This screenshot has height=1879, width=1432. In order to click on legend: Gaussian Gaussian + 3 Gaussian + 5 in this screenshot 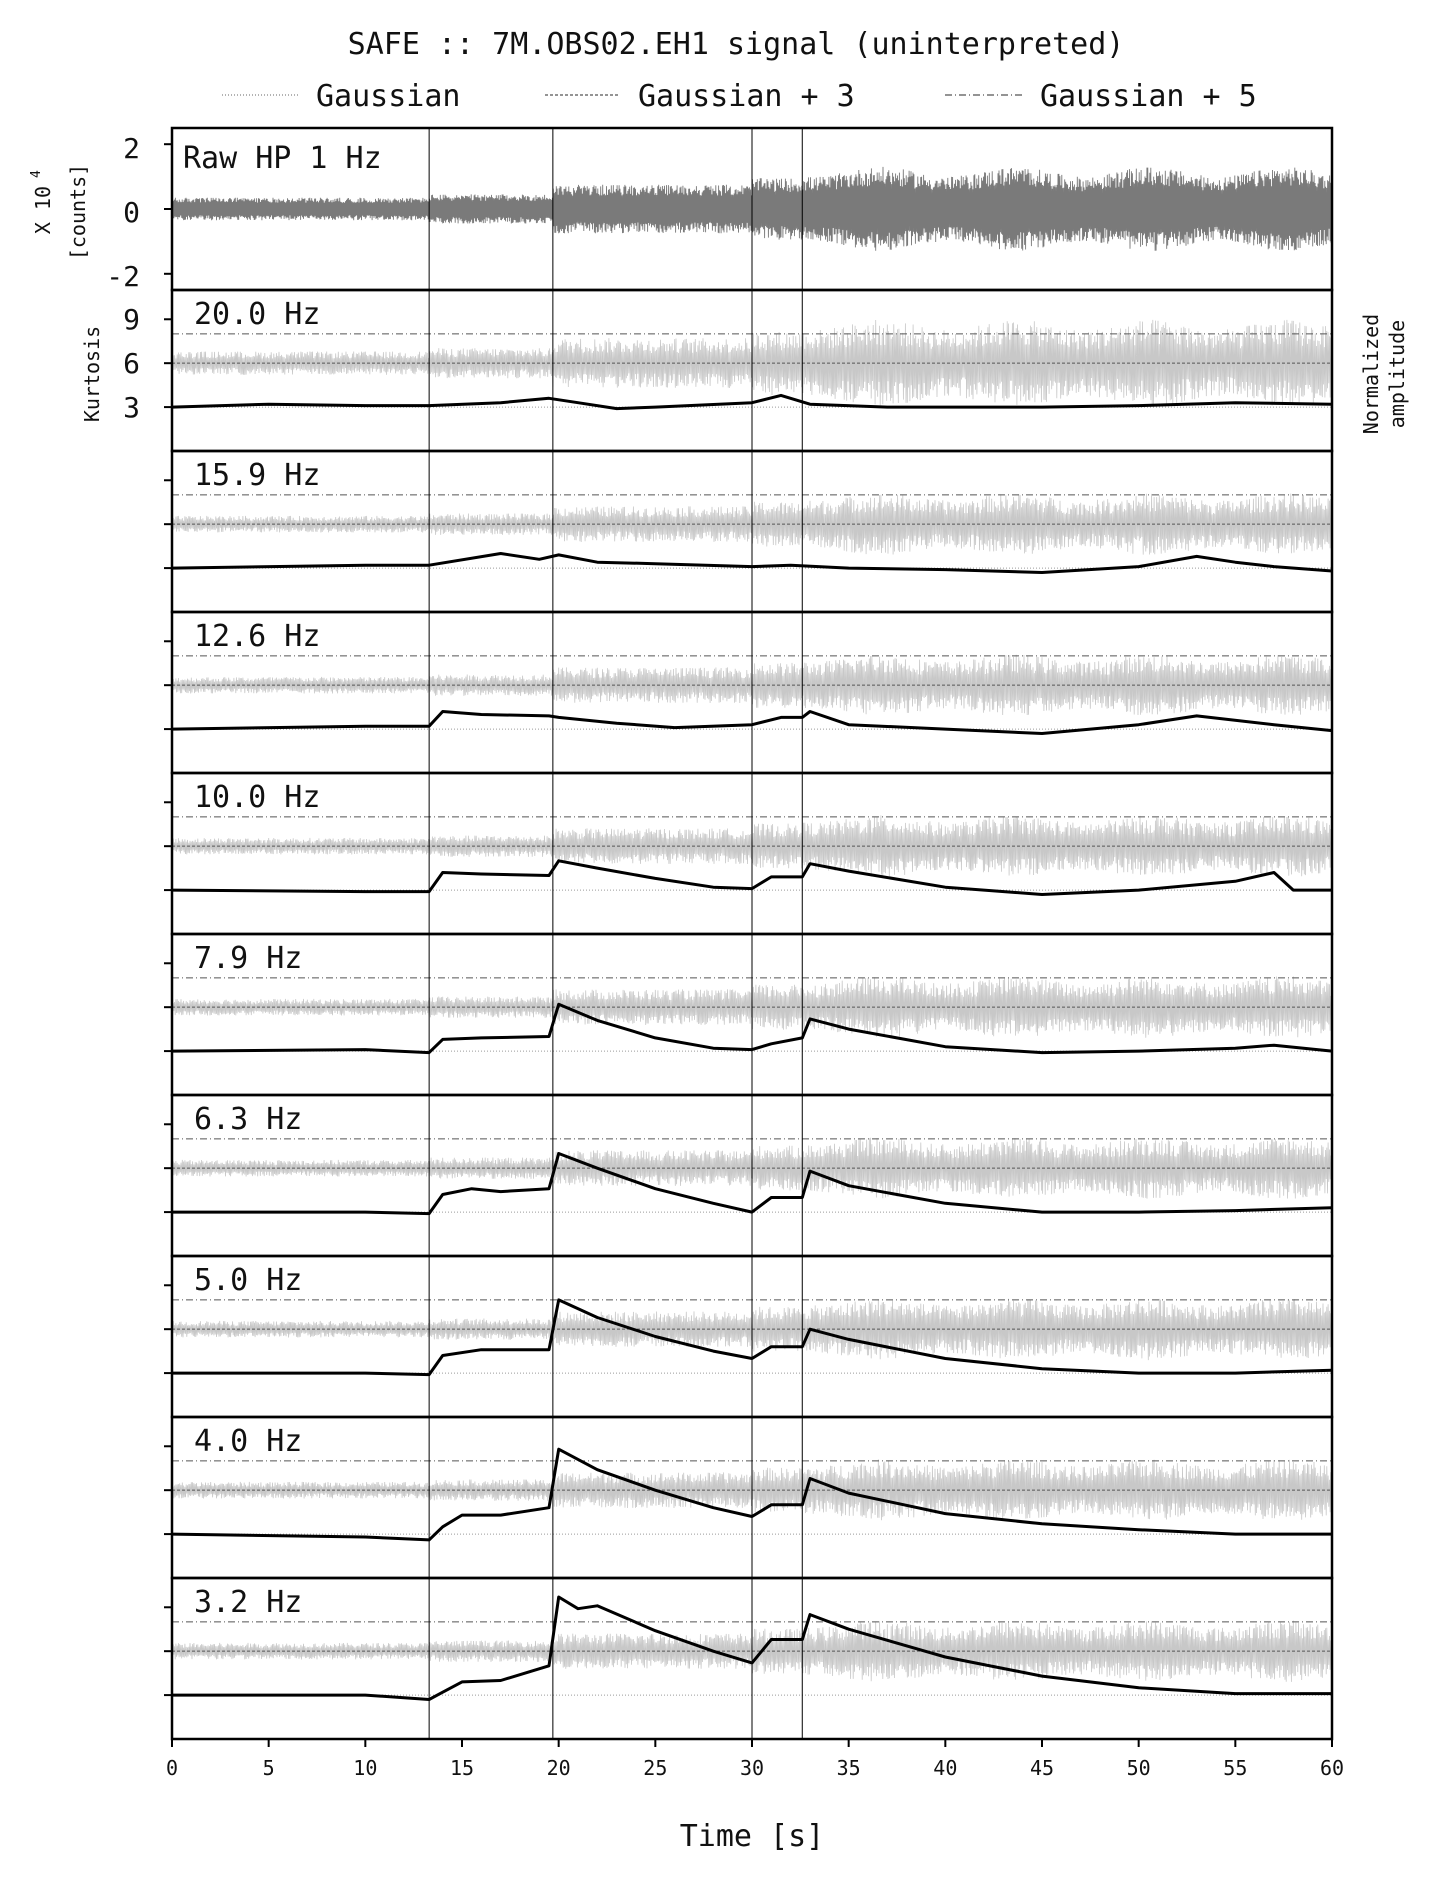, I will do `click(739, 96)`.